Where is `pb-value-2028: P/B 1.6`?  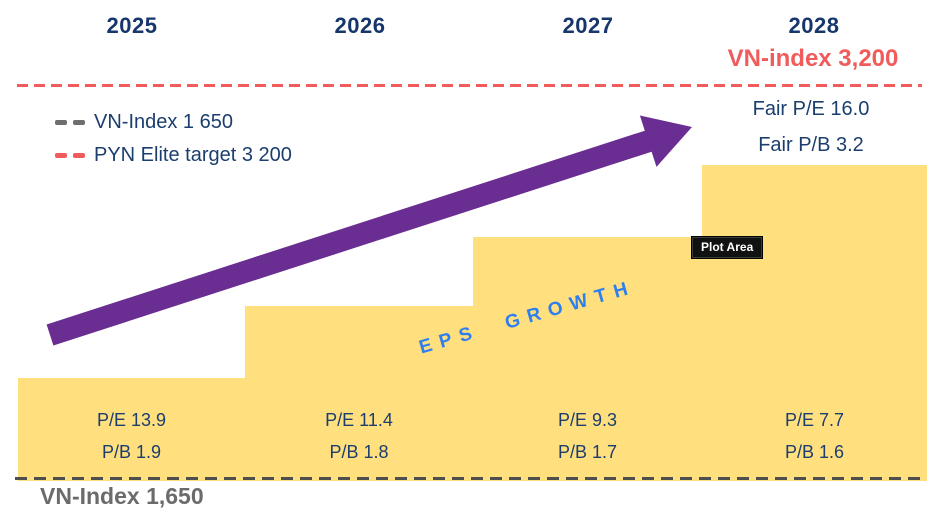
pb-value-2028: P/B 1.6 is located at coordinates (814, 452).